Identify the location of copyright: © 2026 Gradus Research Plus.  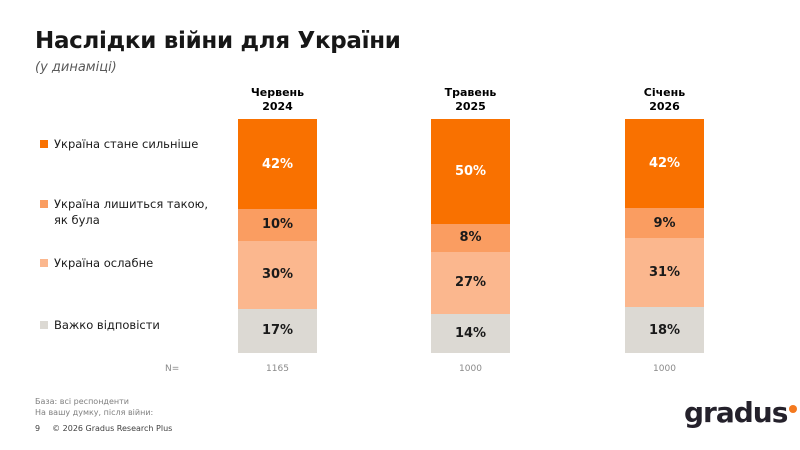
(112, 428).